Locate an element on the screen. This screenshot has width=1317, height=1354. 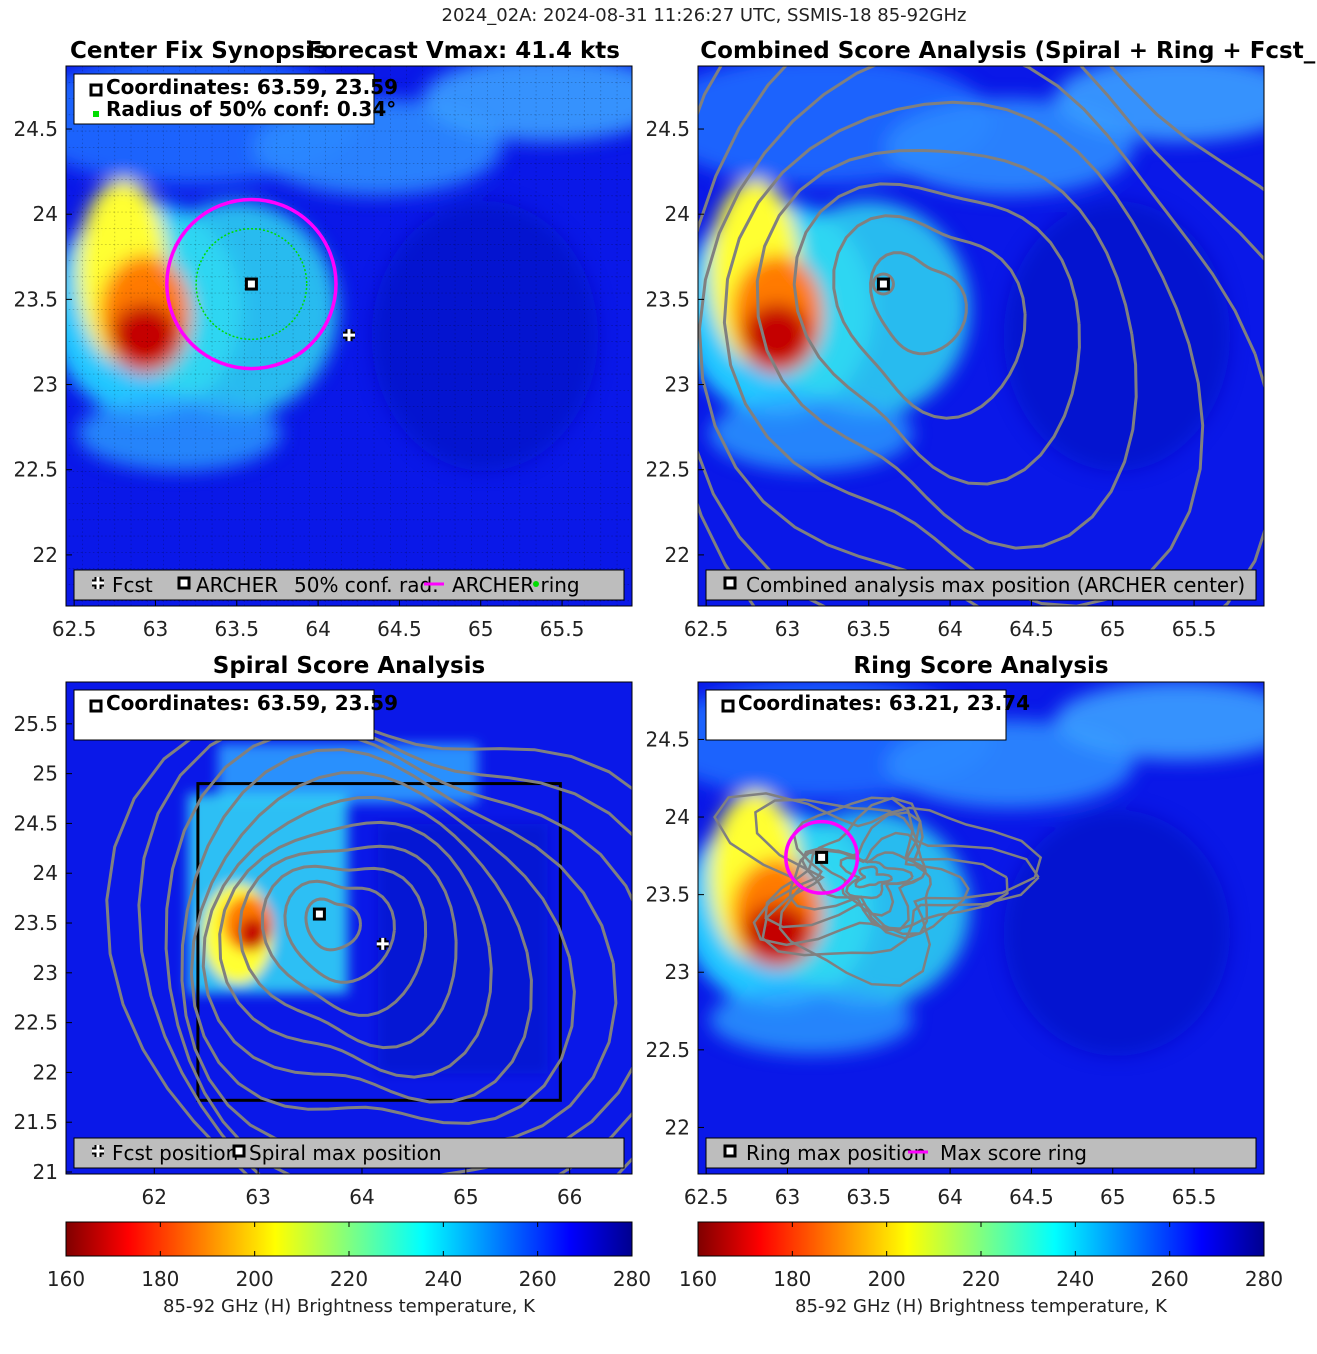
combined-max-marker is located at coordinates (883, 284).